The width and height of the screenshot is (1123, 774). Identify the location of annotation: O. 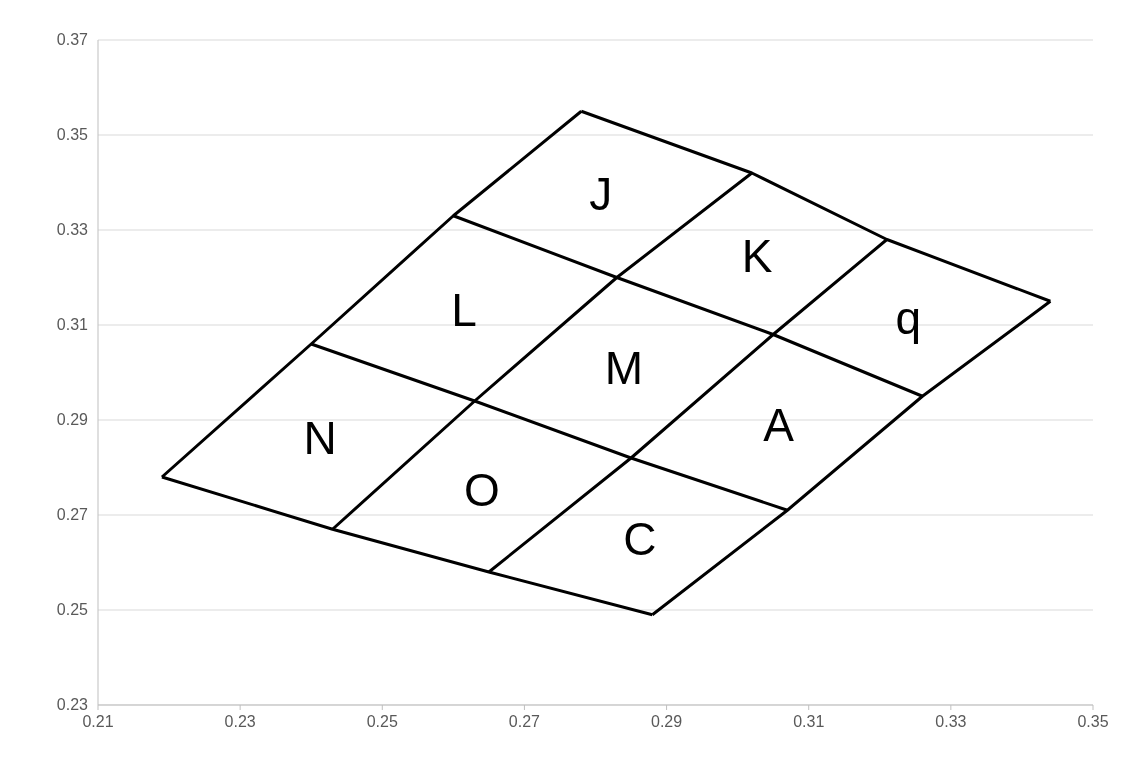
(481, 490).